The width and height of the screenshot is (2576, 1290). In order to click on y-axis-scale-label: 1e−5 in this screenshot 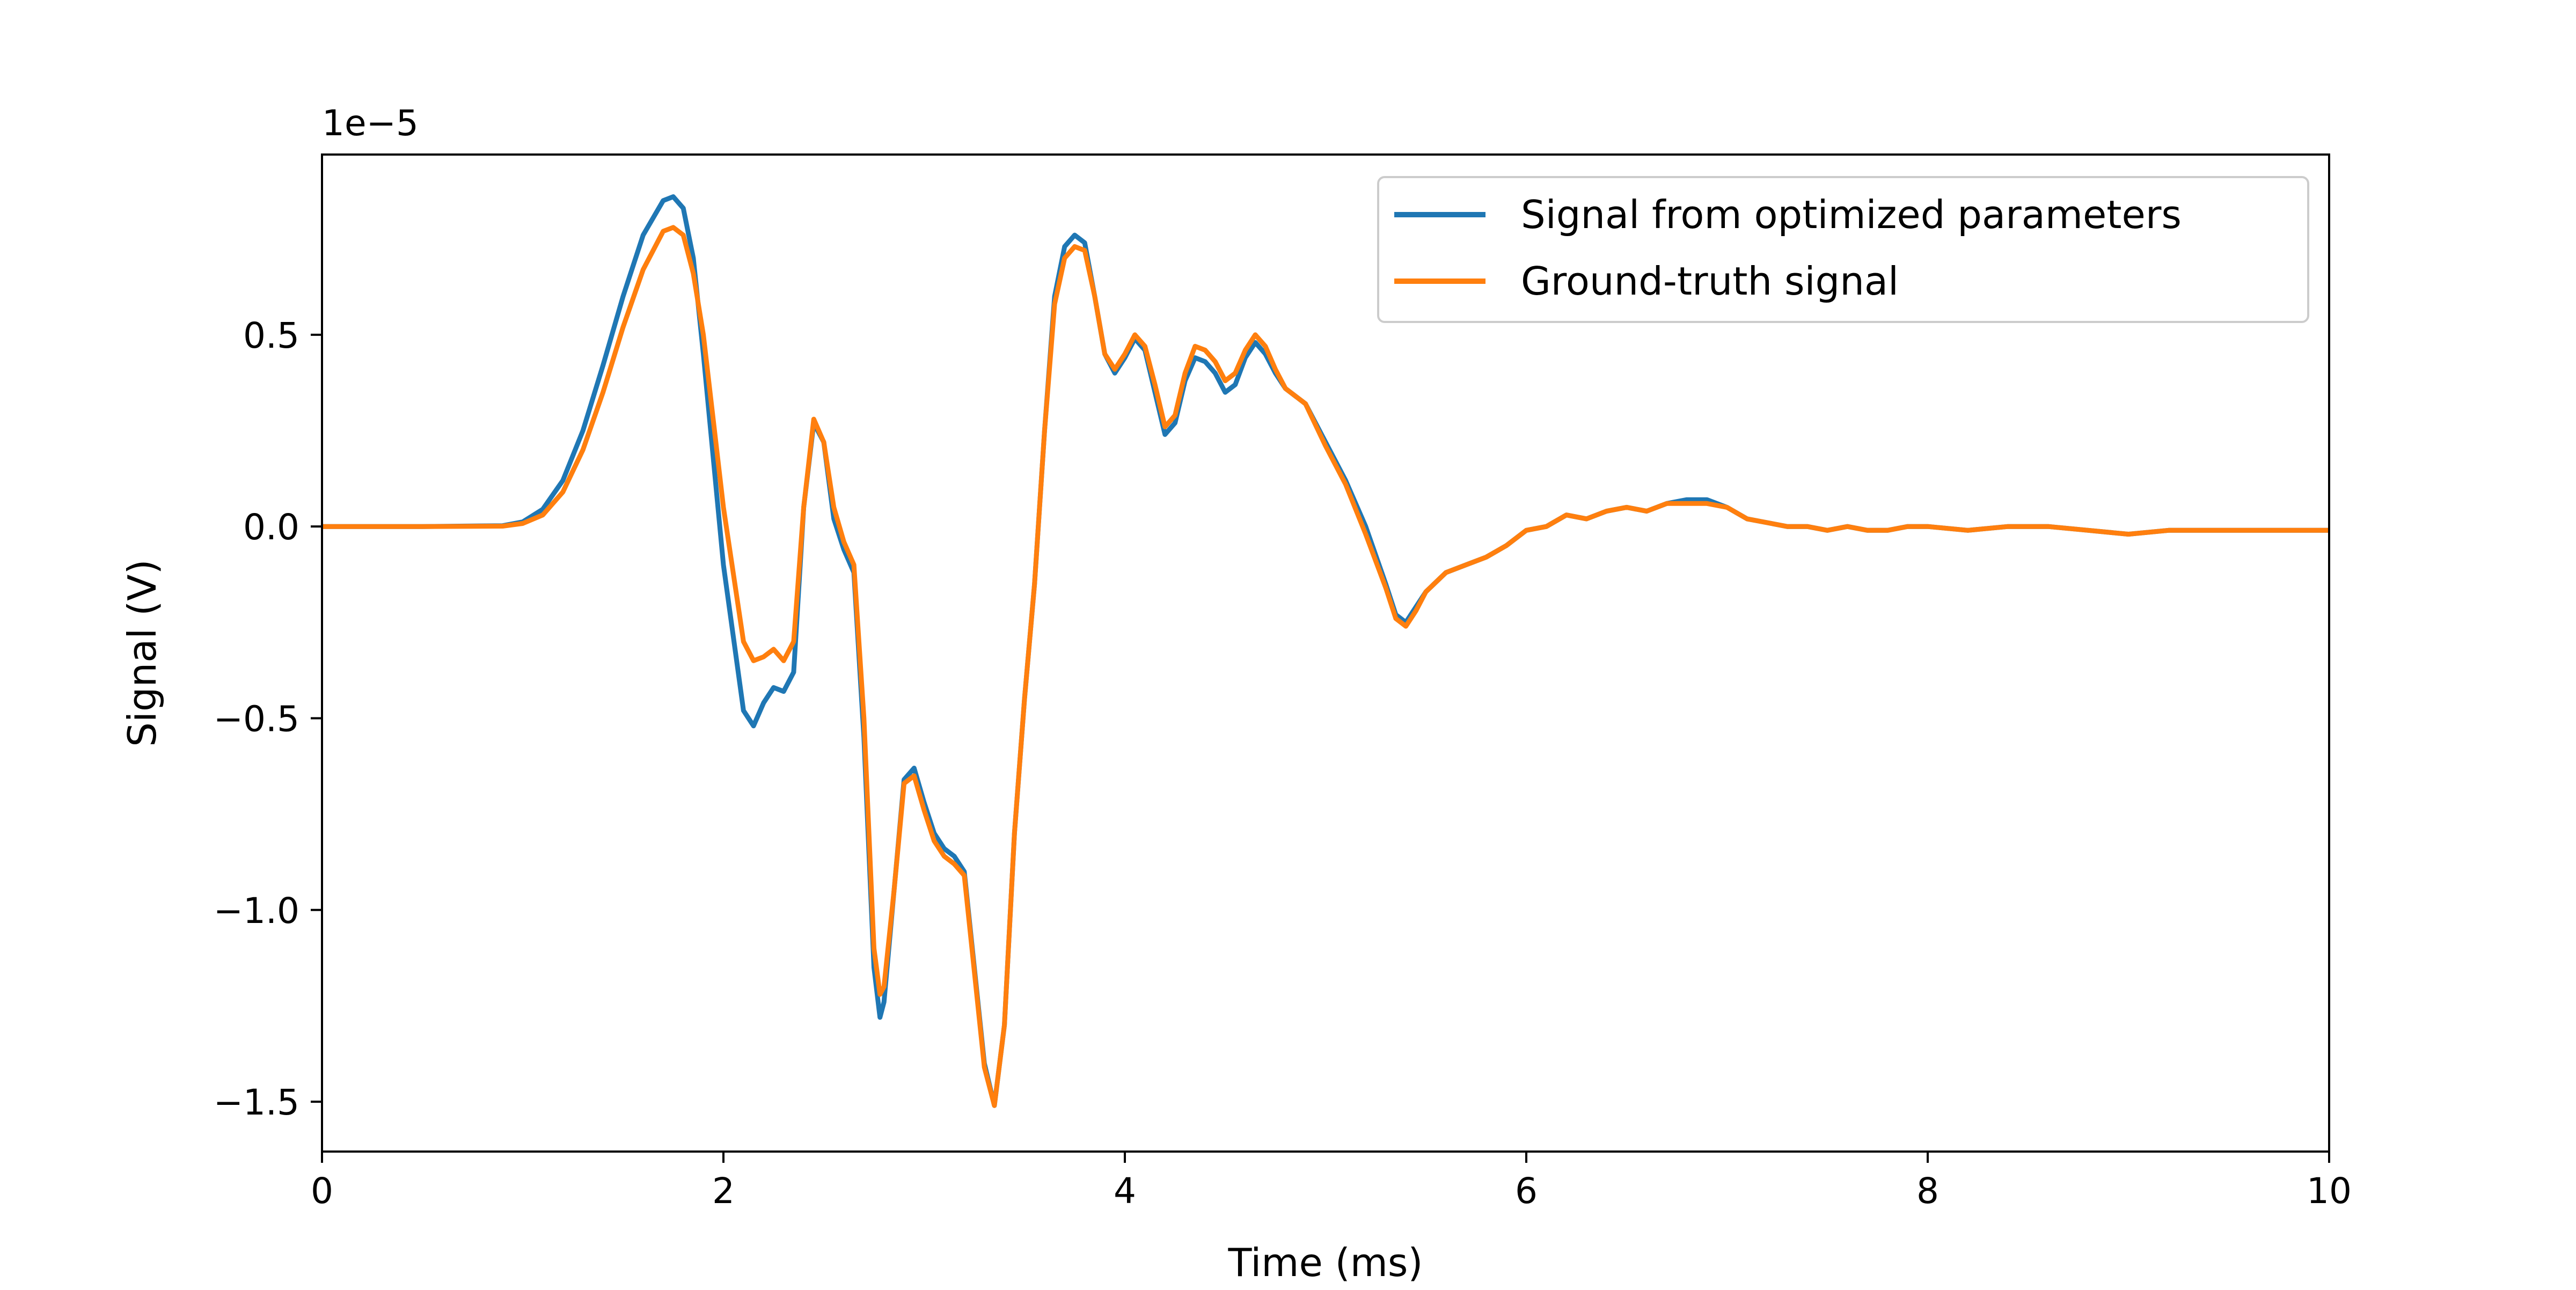, I will do `click(370, 123)`.